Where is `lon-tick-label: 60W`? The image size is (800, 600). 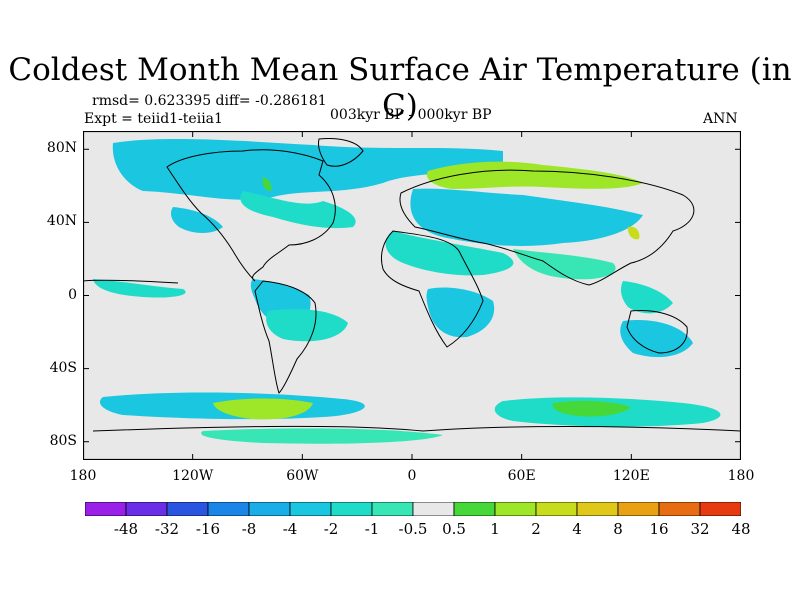
lon-tick-label: 60W is located at coordinates (302, 476).